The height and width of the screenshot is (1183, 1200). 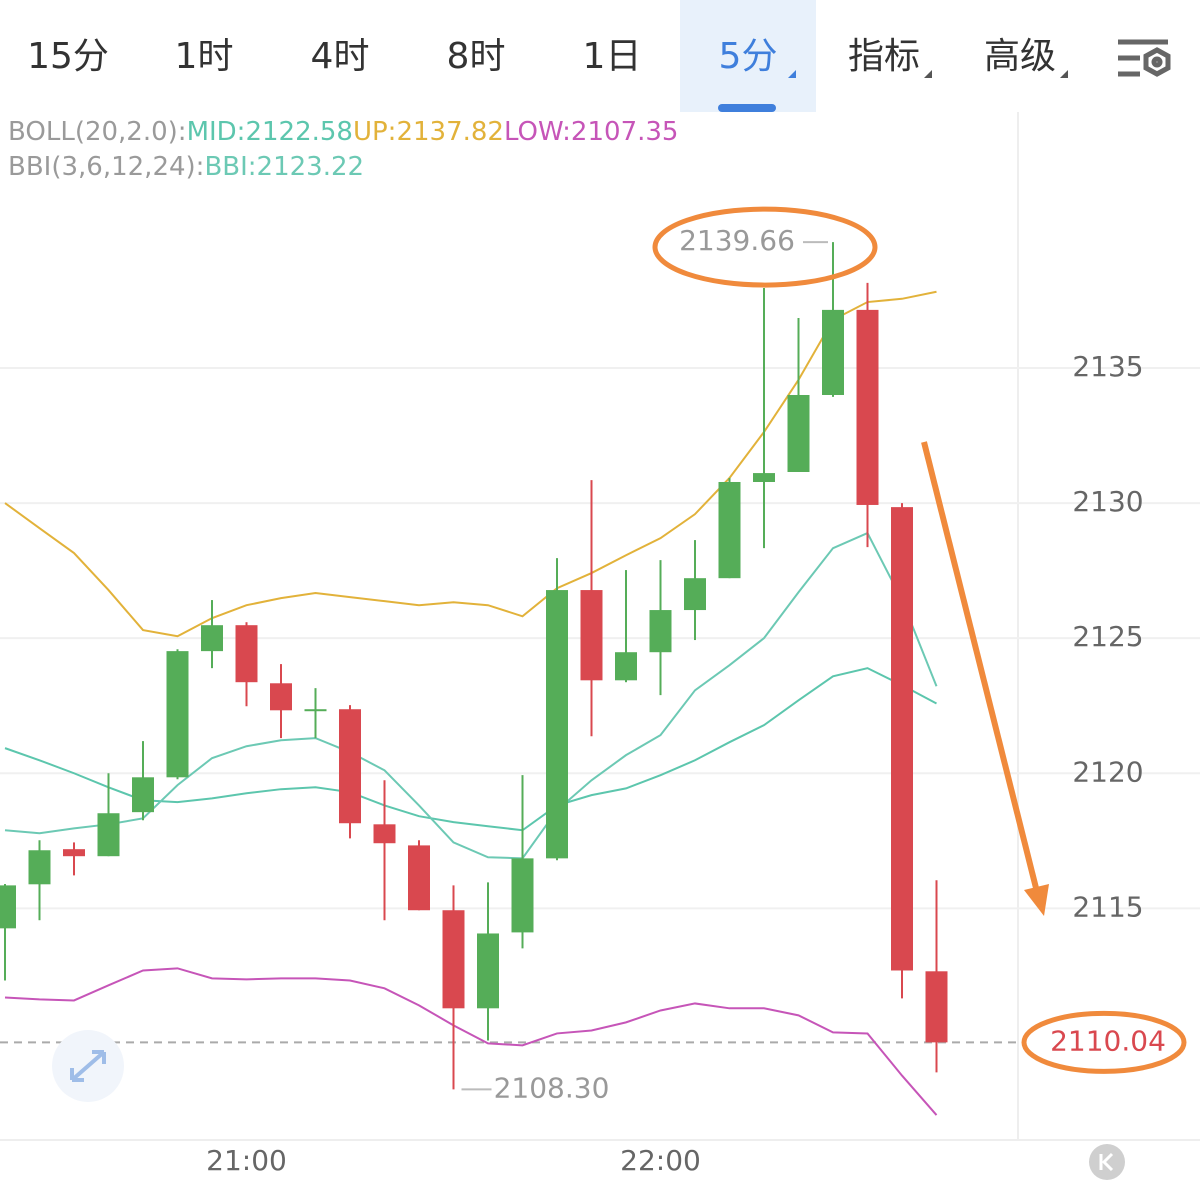 What do you see at coordinates (591, 132) in the screenshot?
I see `legend-item: LOW:2107.35` at bounding box center [591, 132].